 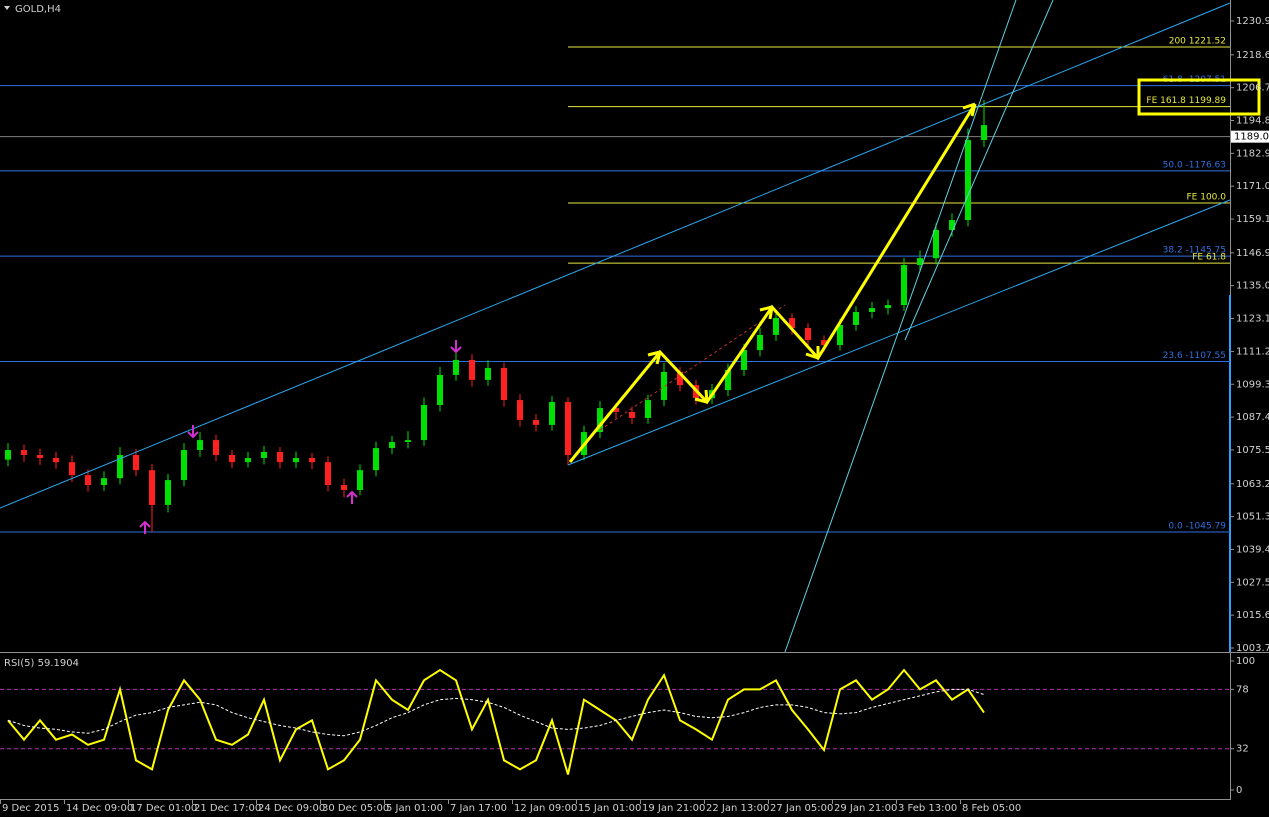 I want to click on y-tick-label: 1099.32, so click(x=1252, y=384).